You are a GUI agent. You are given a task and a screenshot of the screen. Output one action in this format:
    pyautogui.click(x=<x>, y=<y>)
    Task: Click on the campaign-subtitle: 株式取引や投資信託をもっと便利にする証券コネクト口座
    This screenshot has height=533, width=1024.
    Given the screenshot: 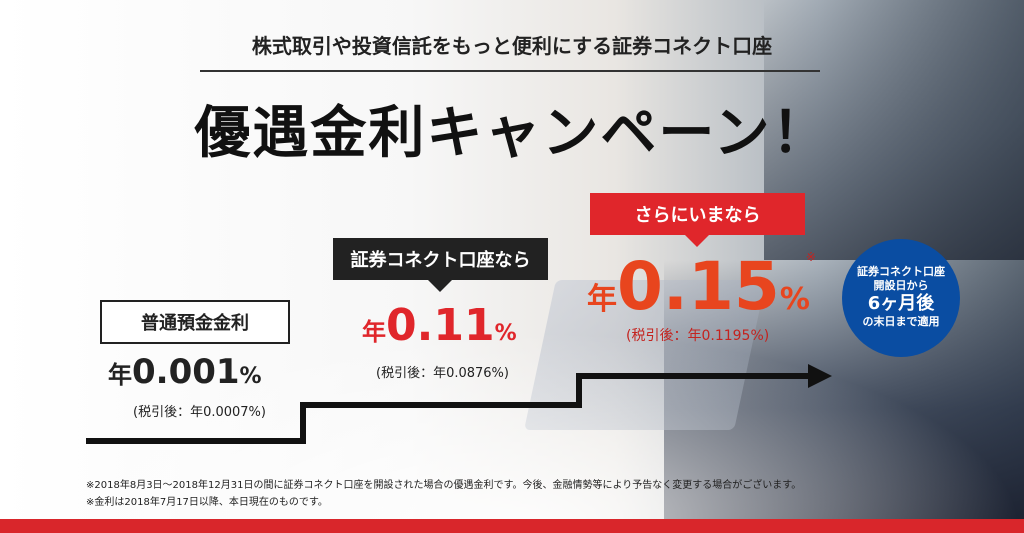 What is the action you would take?
    pyautogui.click(x=512, y=46)
    